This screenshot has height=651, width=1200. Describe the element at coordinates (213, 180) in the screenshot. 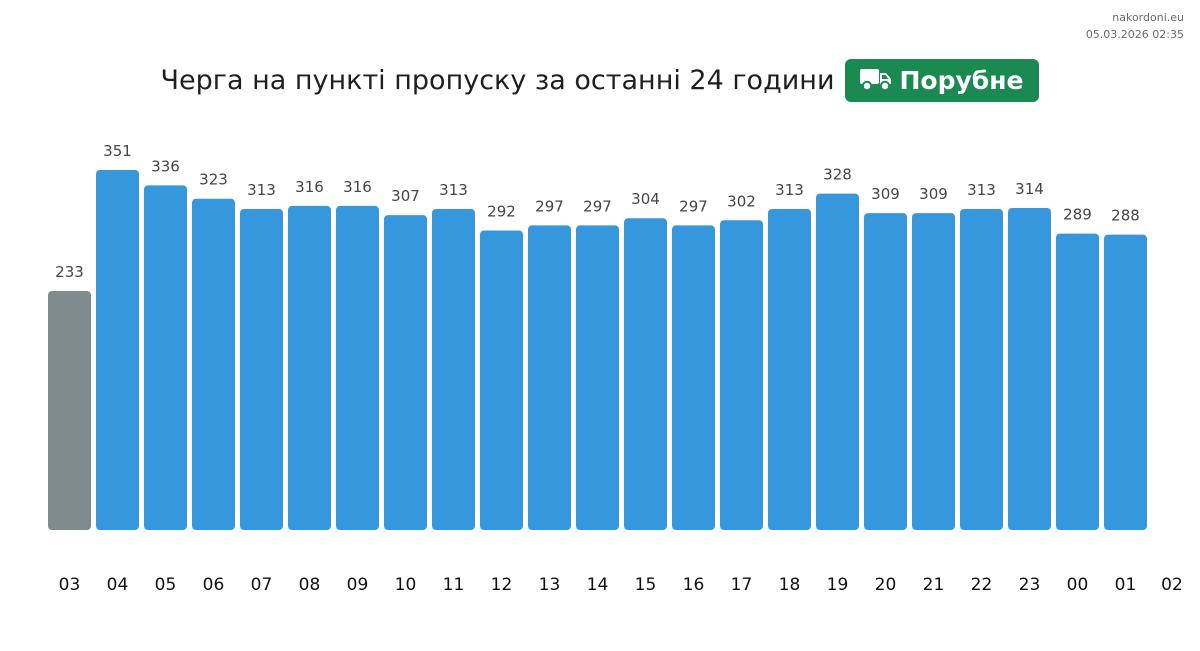

I see `bar-value-label: 323` at that location.